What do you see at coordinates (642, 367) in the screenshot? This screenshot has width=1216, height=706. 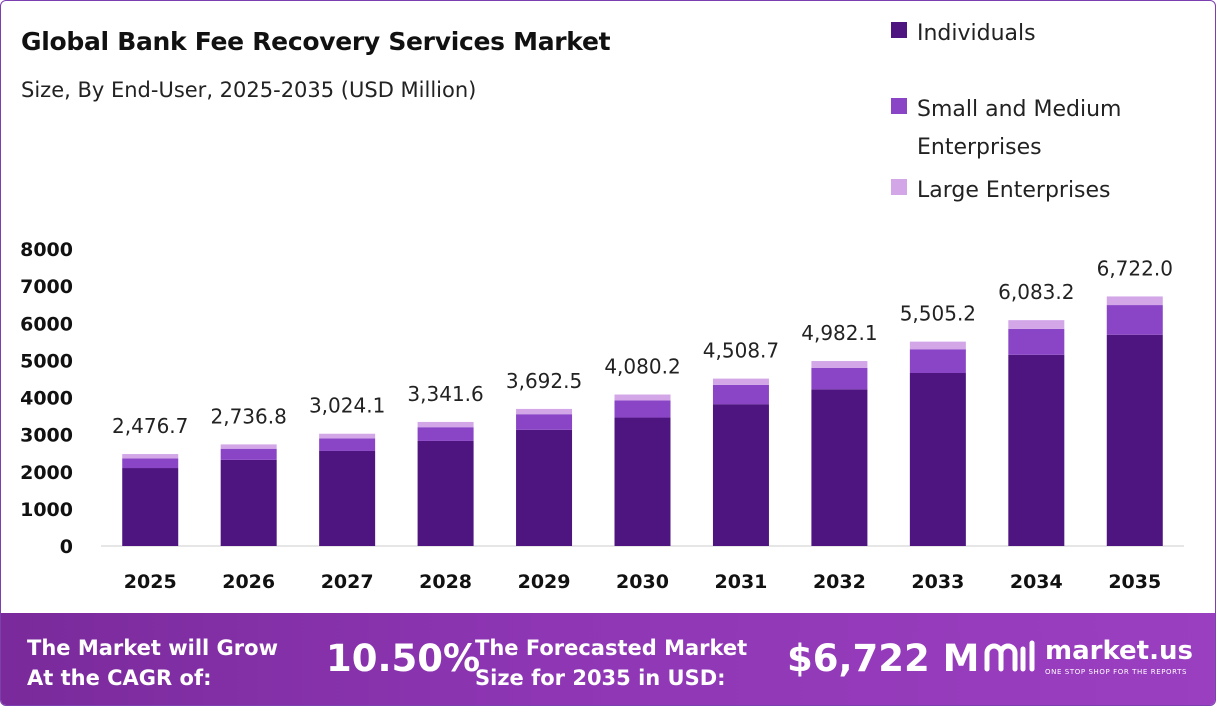 I see `bar-total-label: 4,080.2` at bounding box center [642, 367].